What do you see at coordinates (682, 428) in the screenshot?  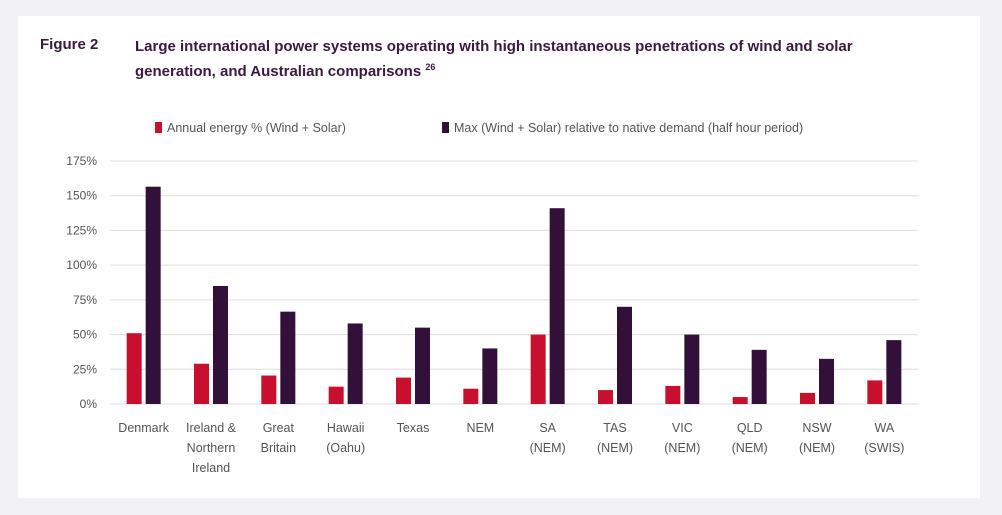 I see `x-category-label: VIC` at bounding box center [682, 428].